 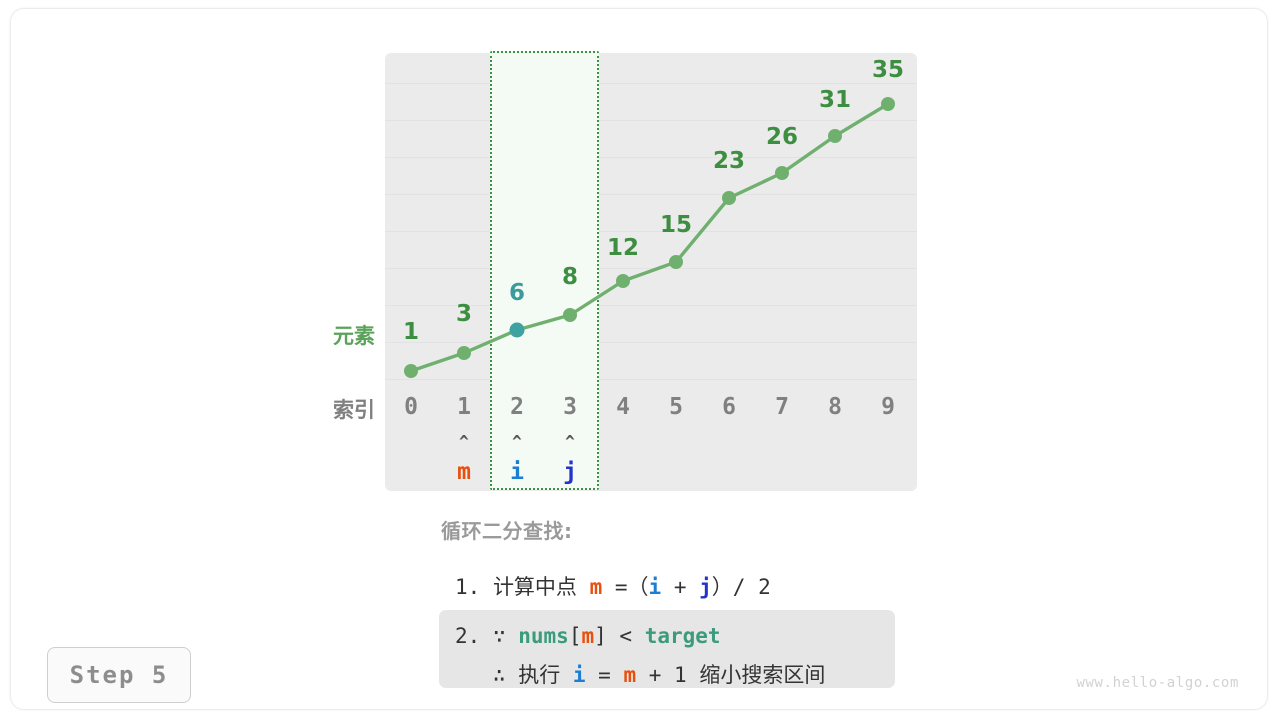 What do you see at coordinates (119, 675) in the screenshot?
I see `step-badge: Step 5` at bounding box center [119, 675].